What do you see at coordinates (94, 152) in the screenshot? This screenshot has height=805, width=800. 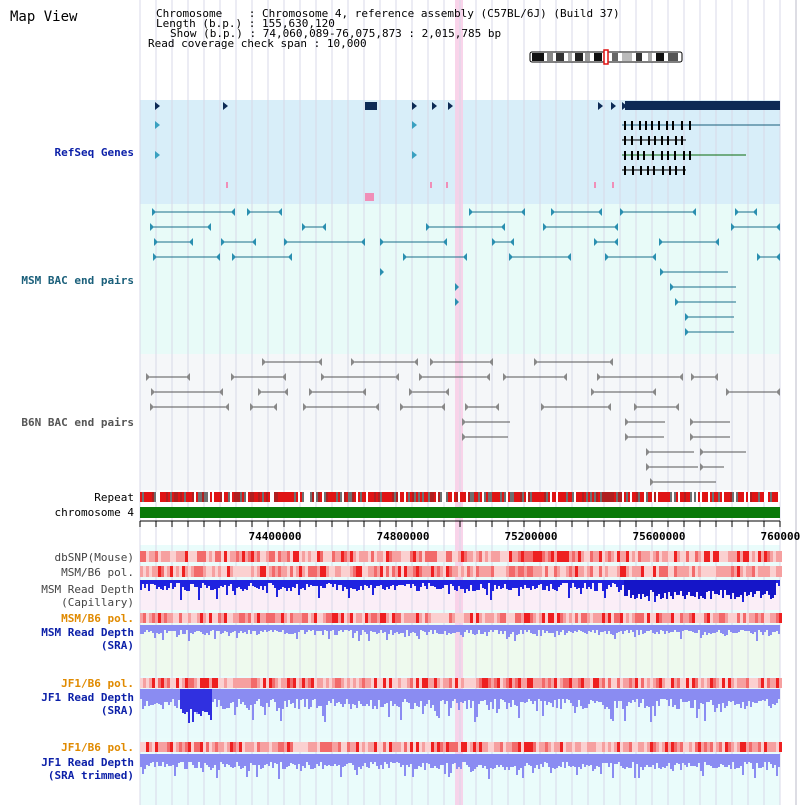 I see `track-label-refseq: RefSeq Genes` at bounding box center [94, 152].